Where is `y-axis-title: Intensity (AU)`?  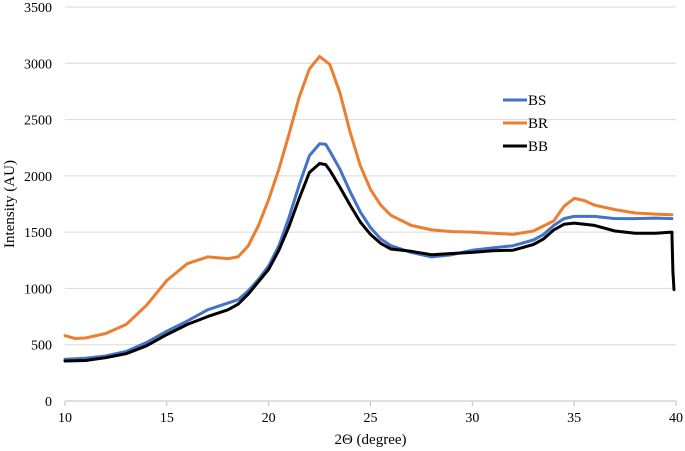
y-axis-title: Intensity (AU) is located at coordinates (10, 204).